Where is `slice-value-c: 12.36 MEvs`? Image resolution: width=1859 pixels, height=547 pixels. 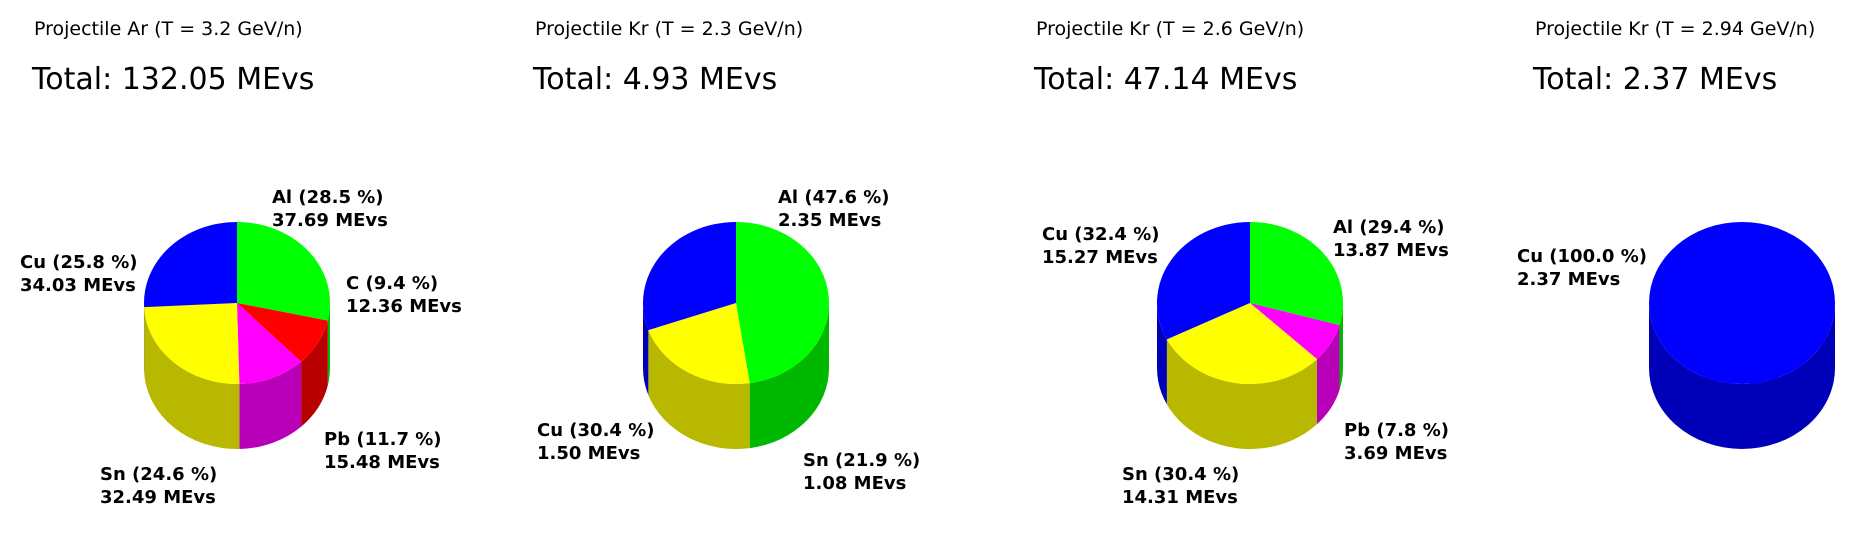
slice-value-c: 12.36 MEvs is located at coordinates (404, 306).